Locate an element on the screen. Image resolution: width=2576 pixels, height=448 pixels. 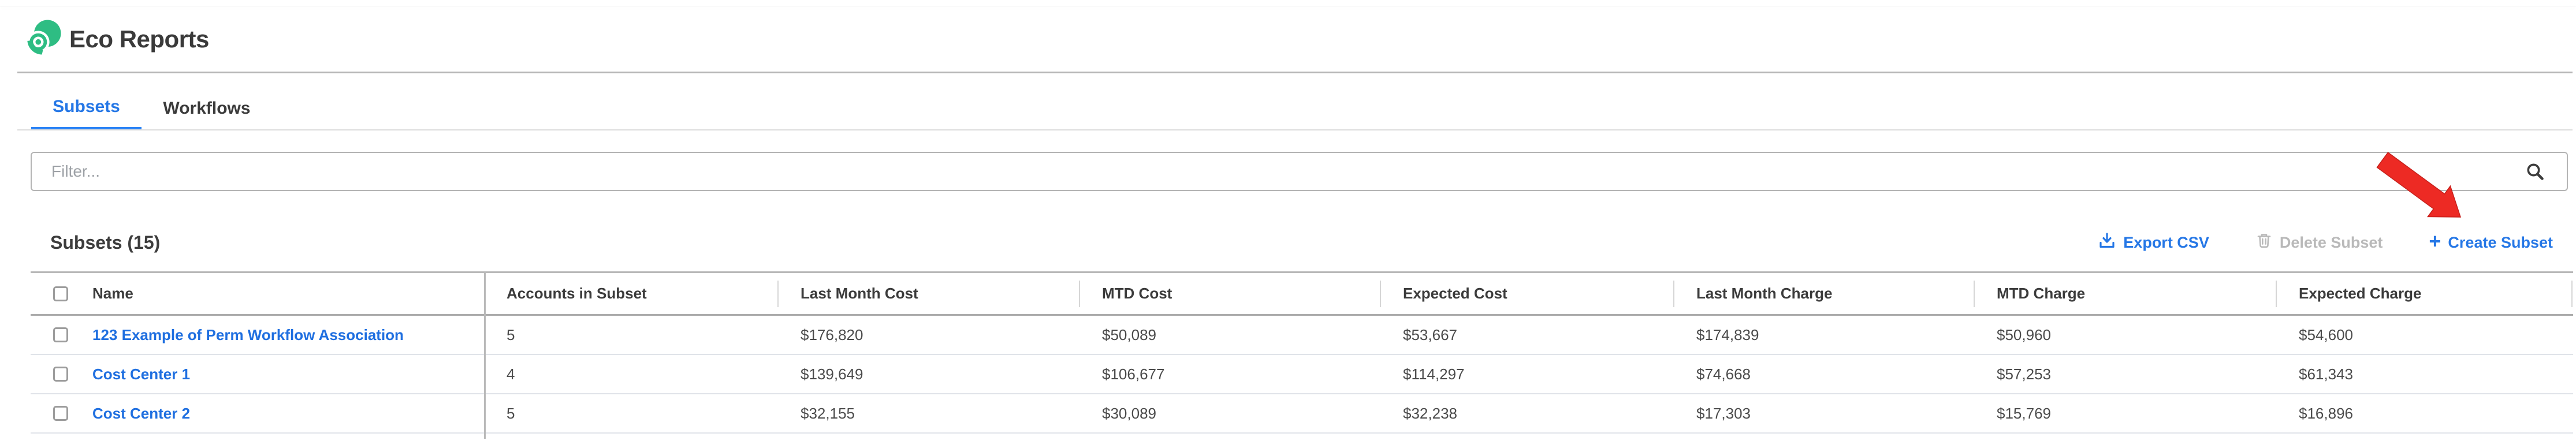
tab-subsets-label: Subsets is located at coordinates (86, 106).